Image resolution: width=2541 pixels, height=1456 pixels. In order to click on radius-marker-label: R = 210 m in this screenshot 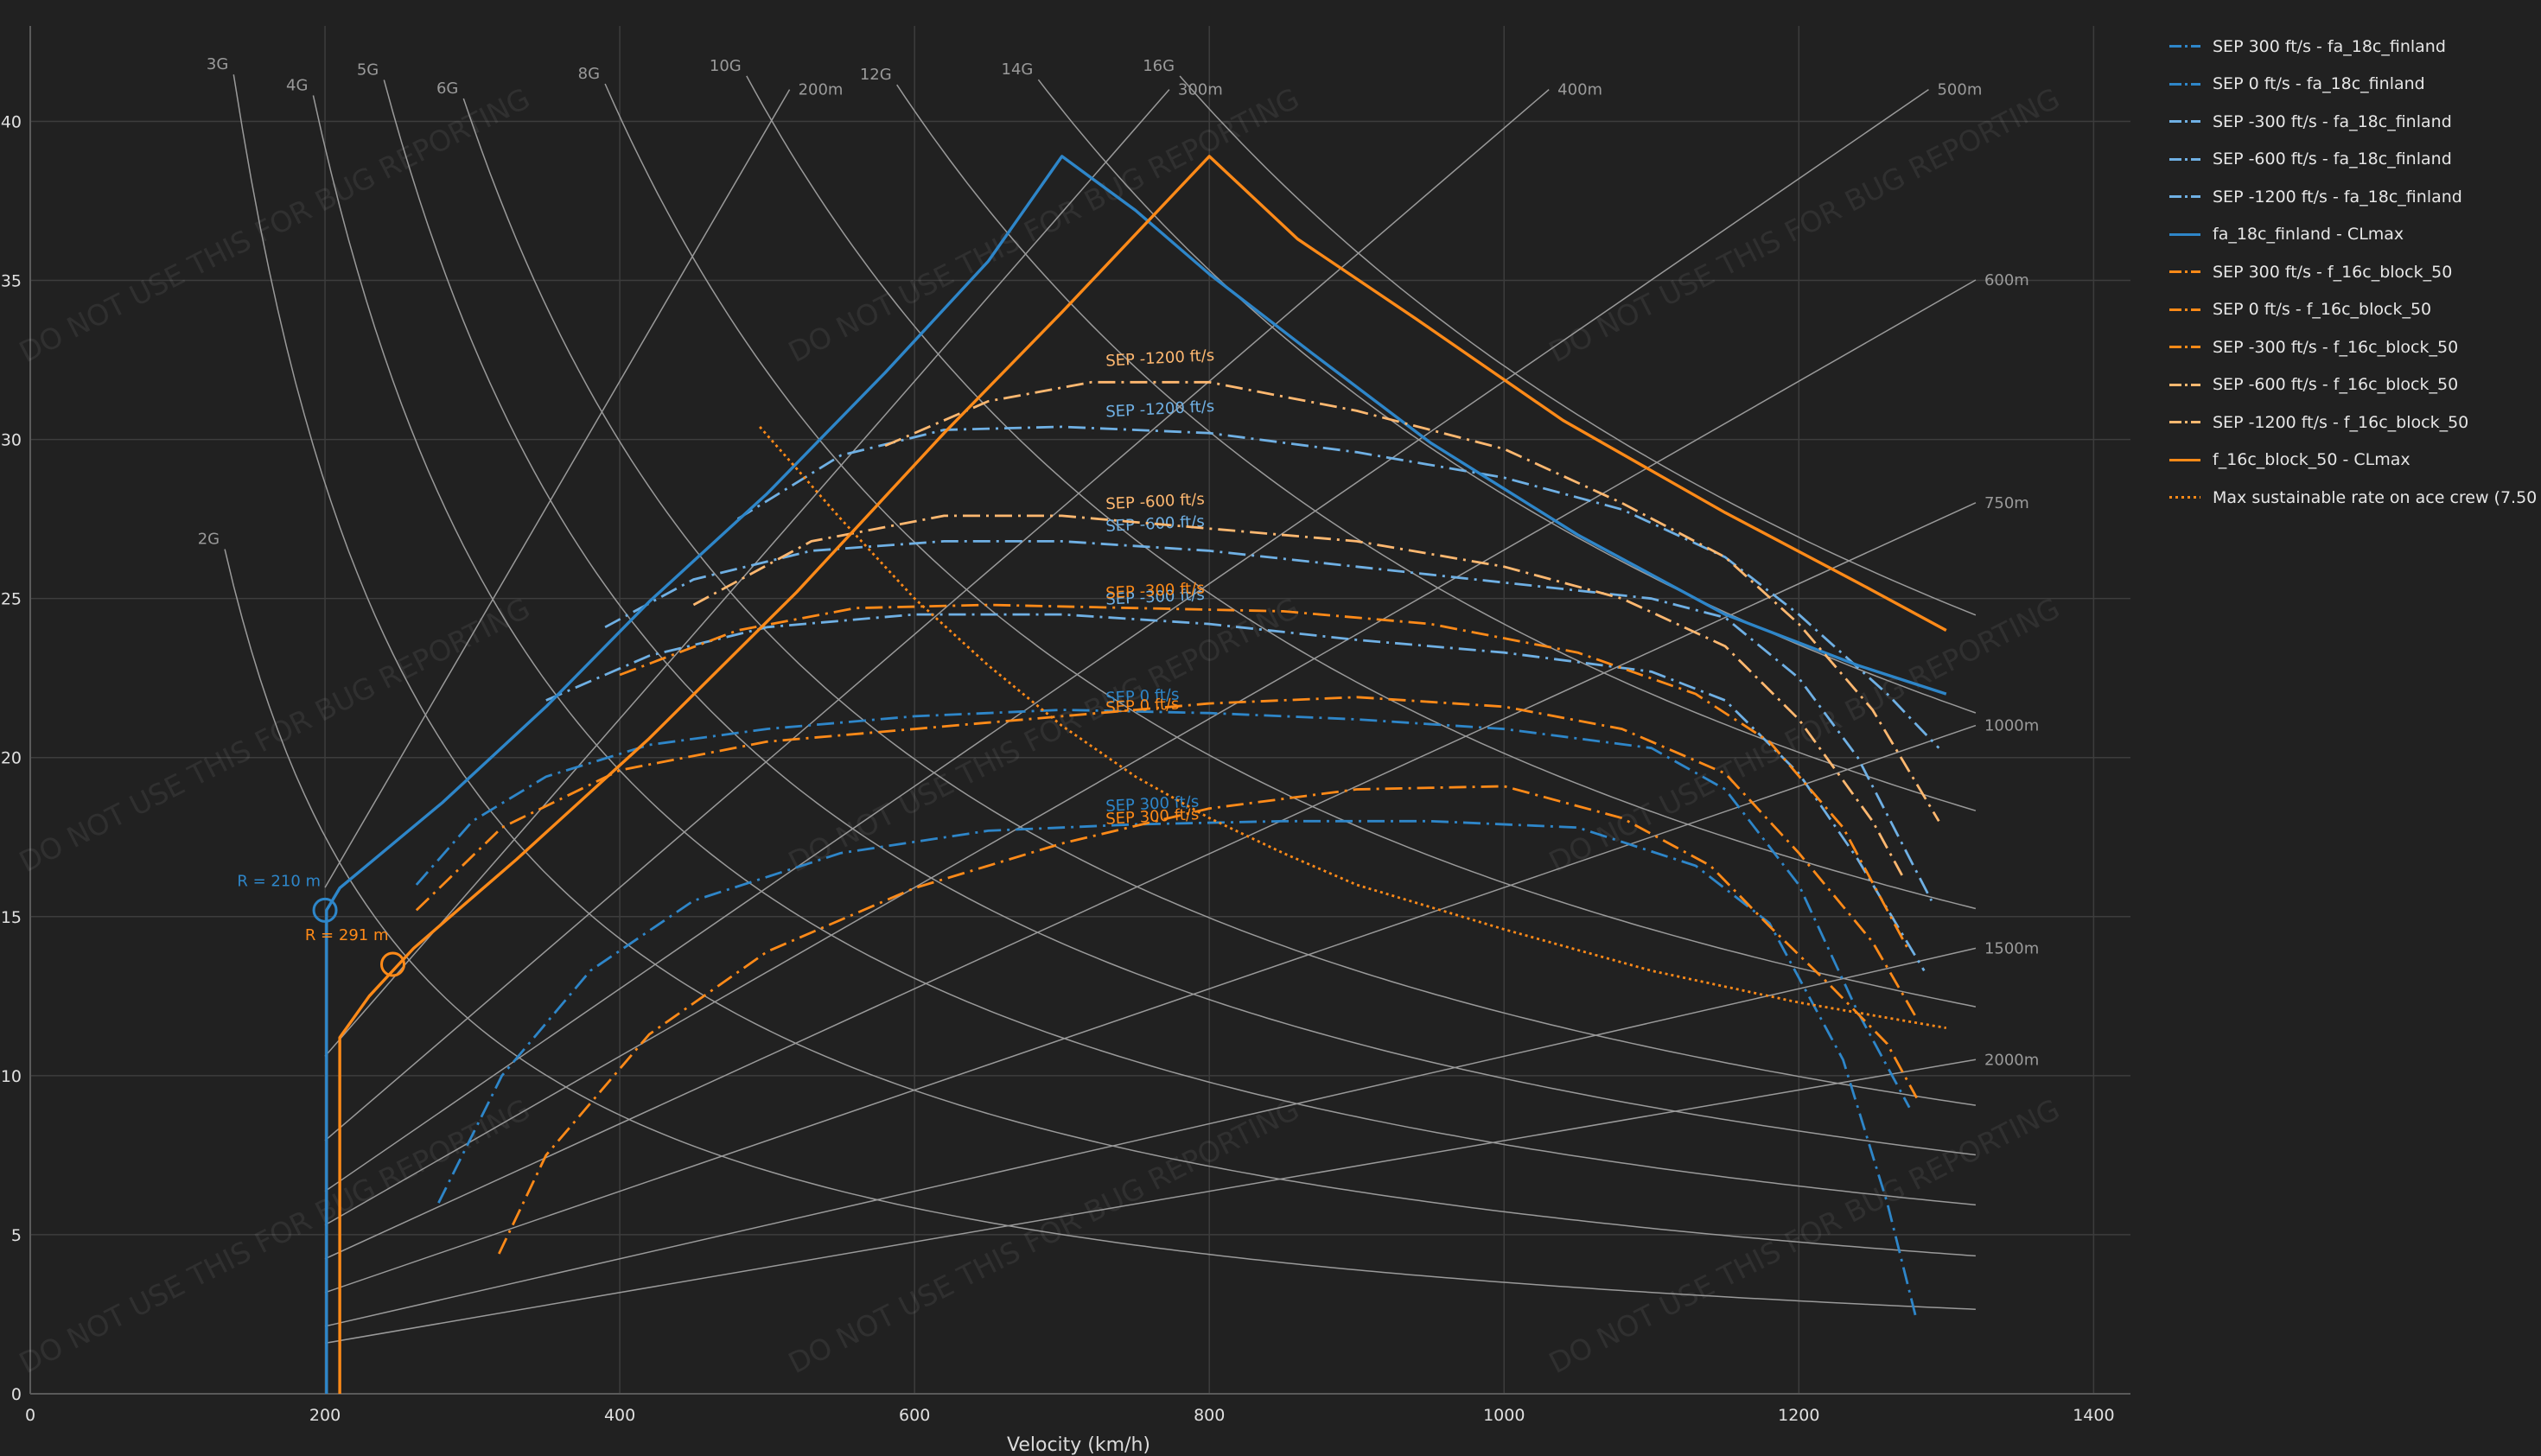, I will do `click(279, 881)`.